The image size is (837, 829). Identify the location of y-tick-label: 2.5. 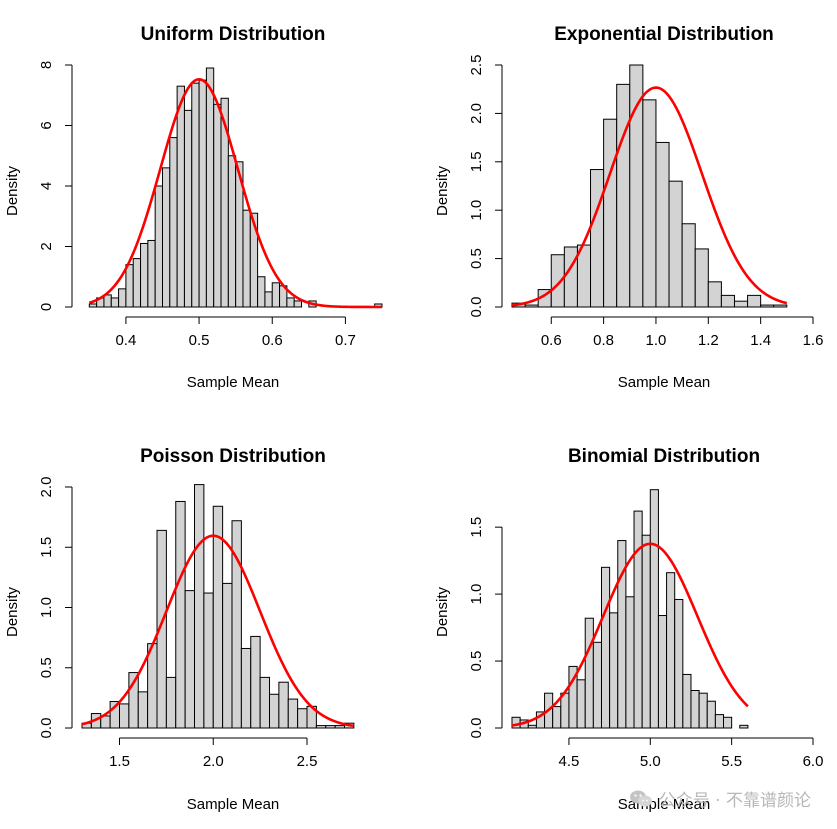
(476, 65).